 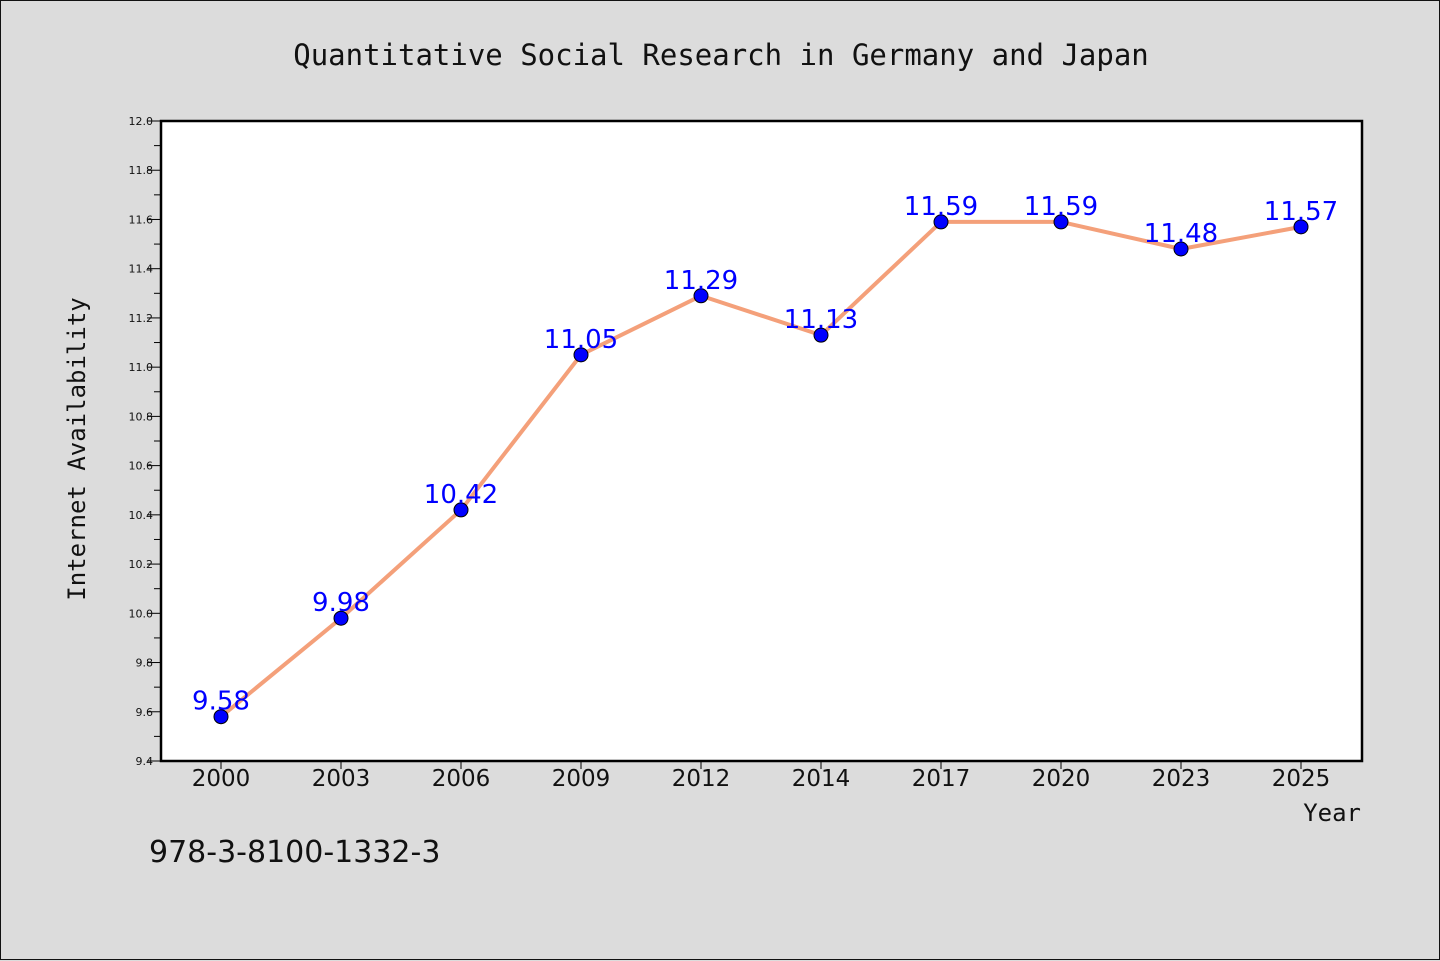 I want to click on x-axis: 2000 2003 2006 2009 2012 2014 2017 2020 2023 2025, so click(x=761, y=776).